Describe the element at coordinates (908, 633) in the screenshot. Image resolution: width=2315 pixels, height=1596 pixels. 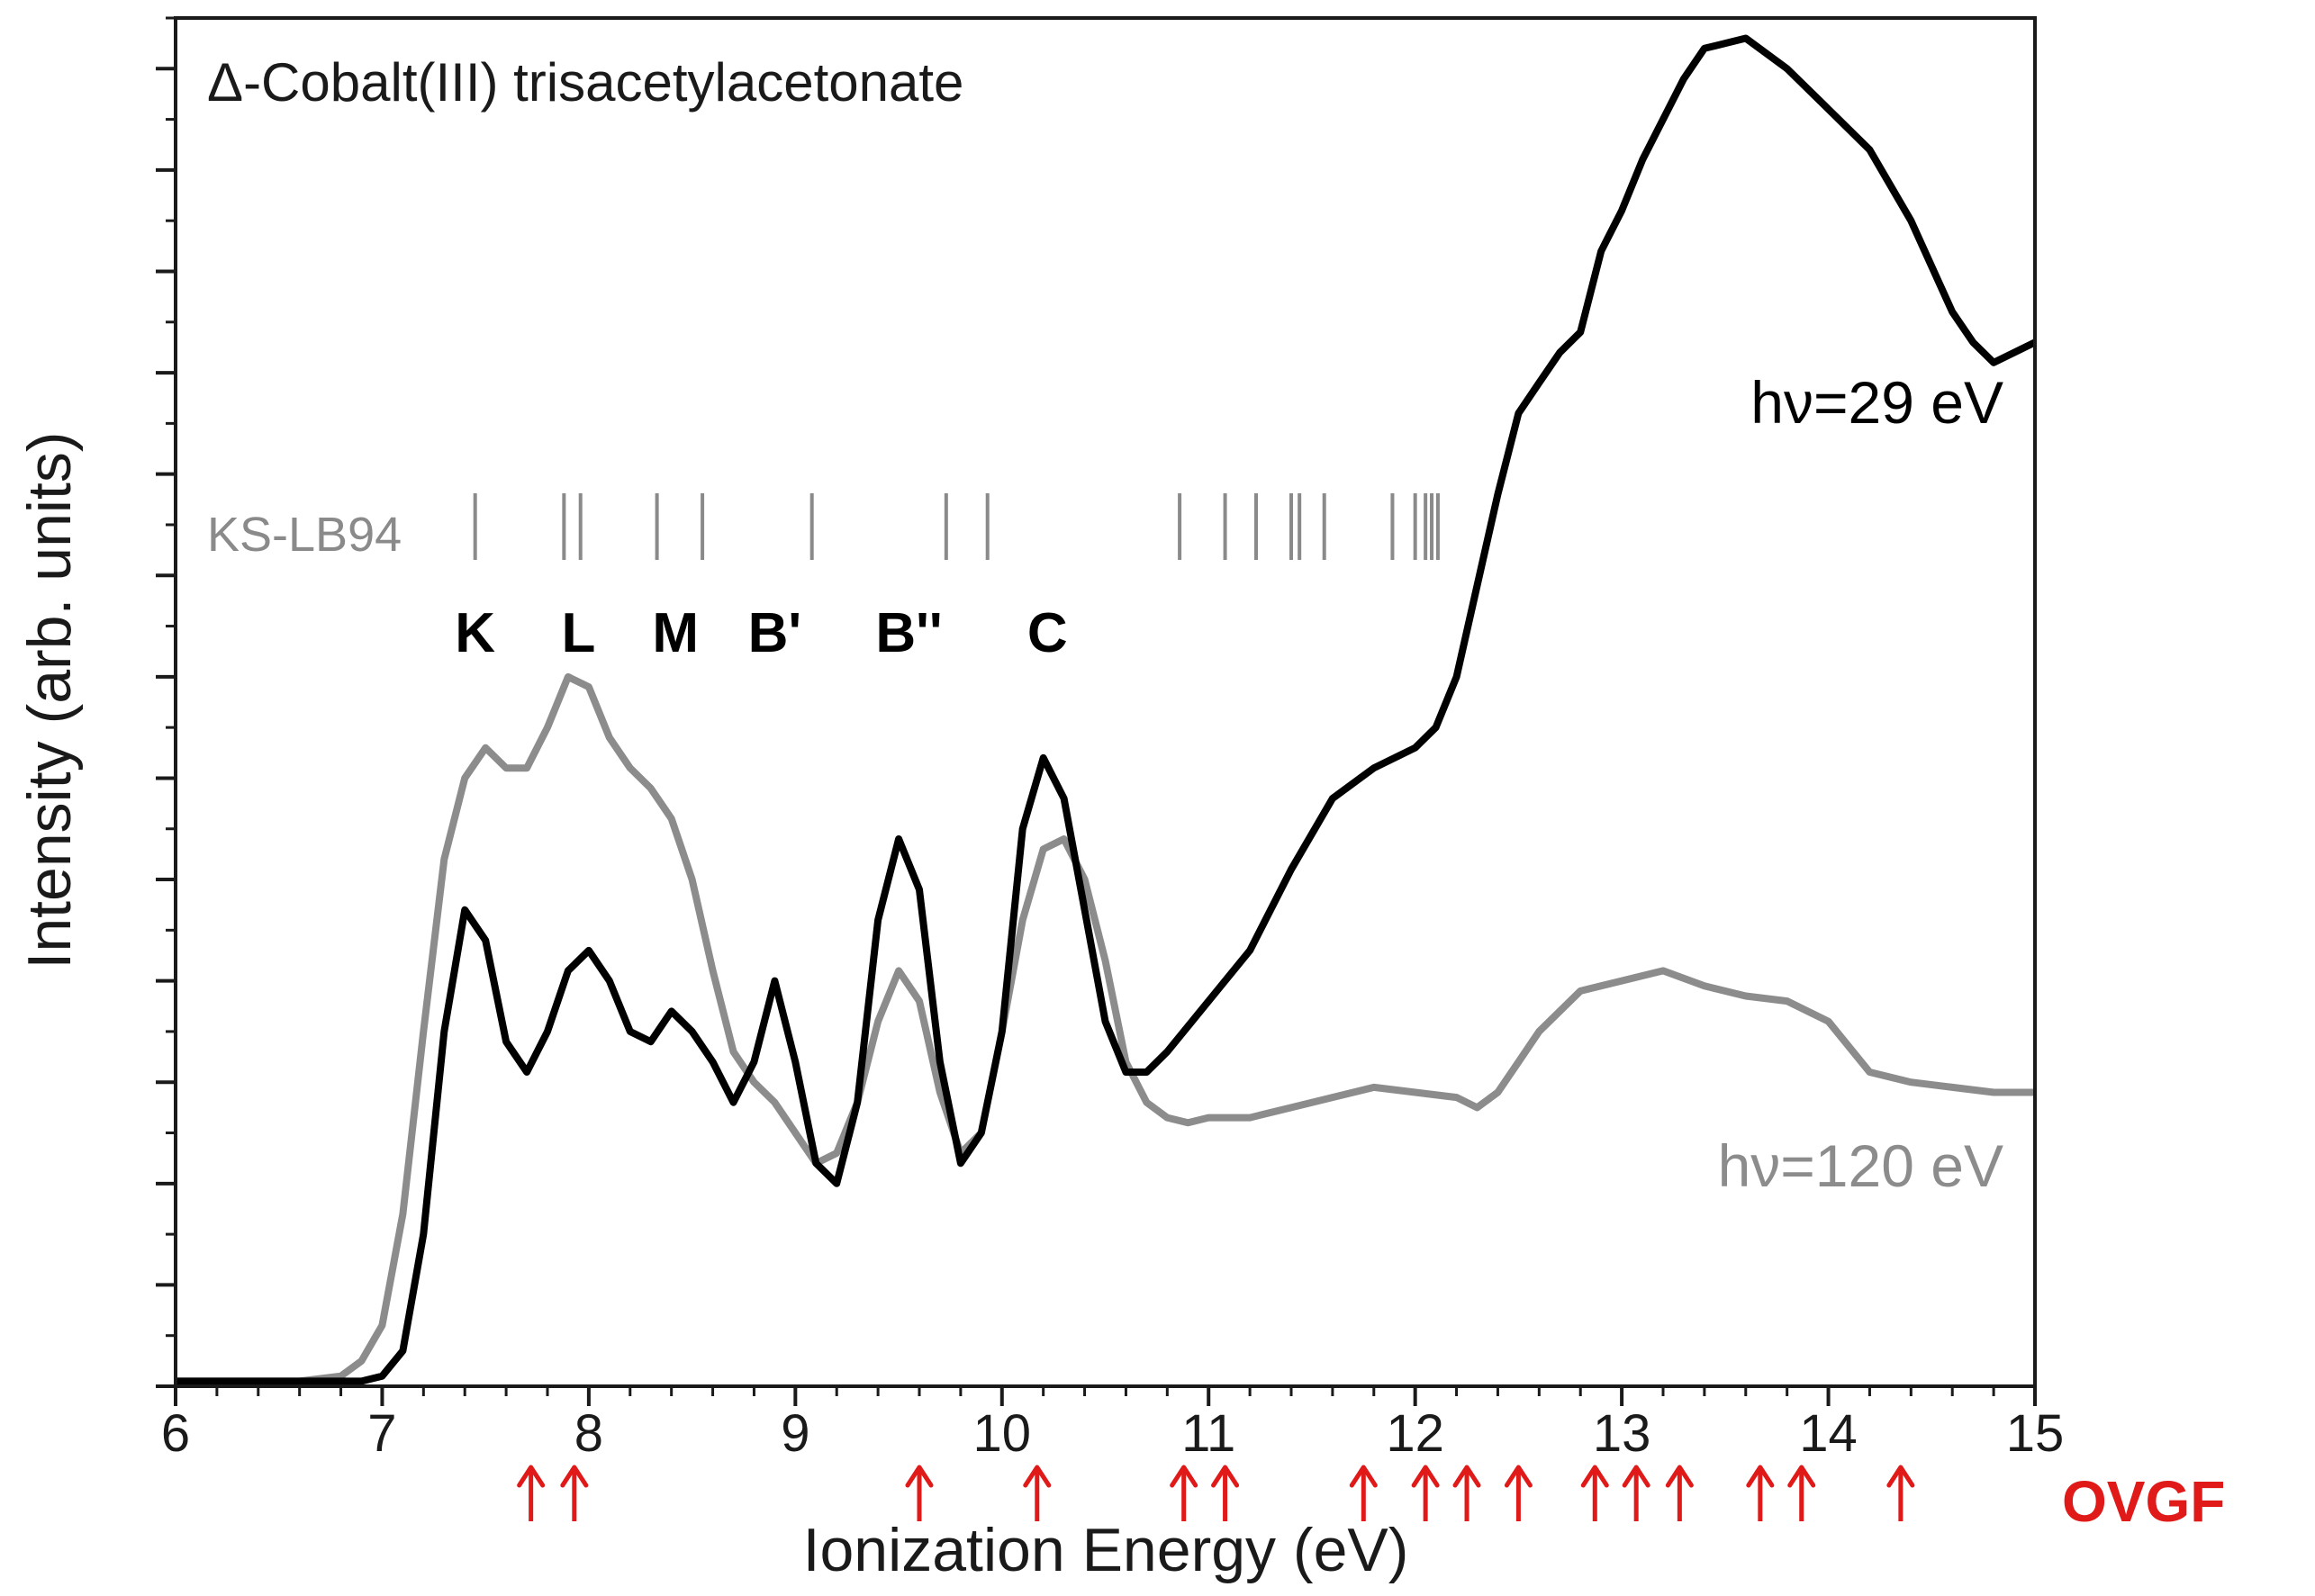
I see `peak-label: B''` at that location.